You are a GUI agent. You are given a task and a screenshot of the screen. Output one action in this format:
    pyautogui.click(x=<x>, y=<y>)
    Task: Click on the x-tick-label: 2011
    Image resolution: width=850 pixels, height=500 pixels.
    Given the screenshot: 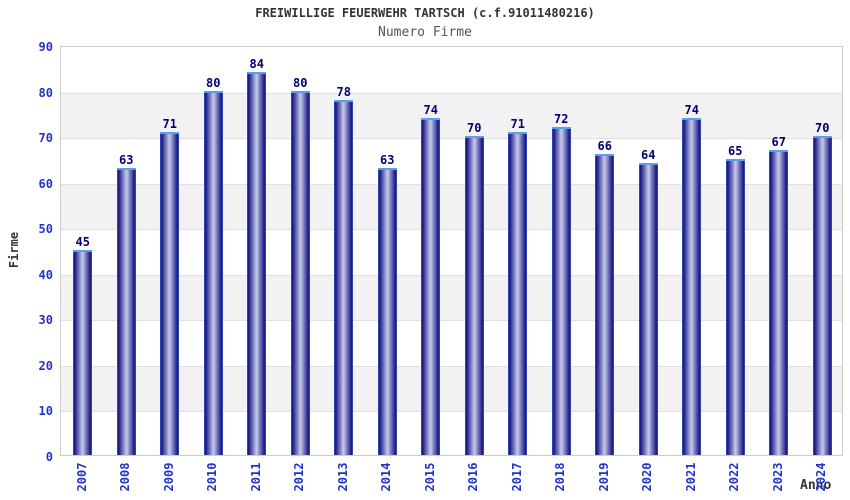 What is the action you would take?
    pyautogui.click(x=255, y=477)
    